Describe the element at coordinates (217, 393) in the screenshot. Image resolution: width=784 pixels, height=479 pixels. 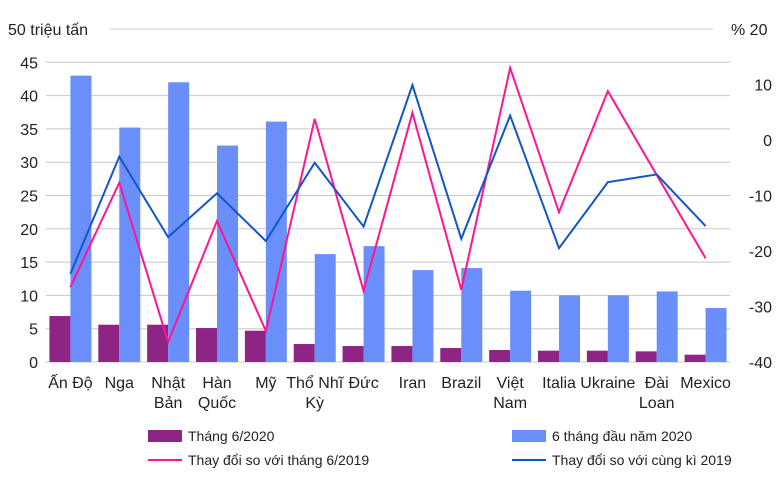
I see `category-label: Hàn Quốc` at that location.